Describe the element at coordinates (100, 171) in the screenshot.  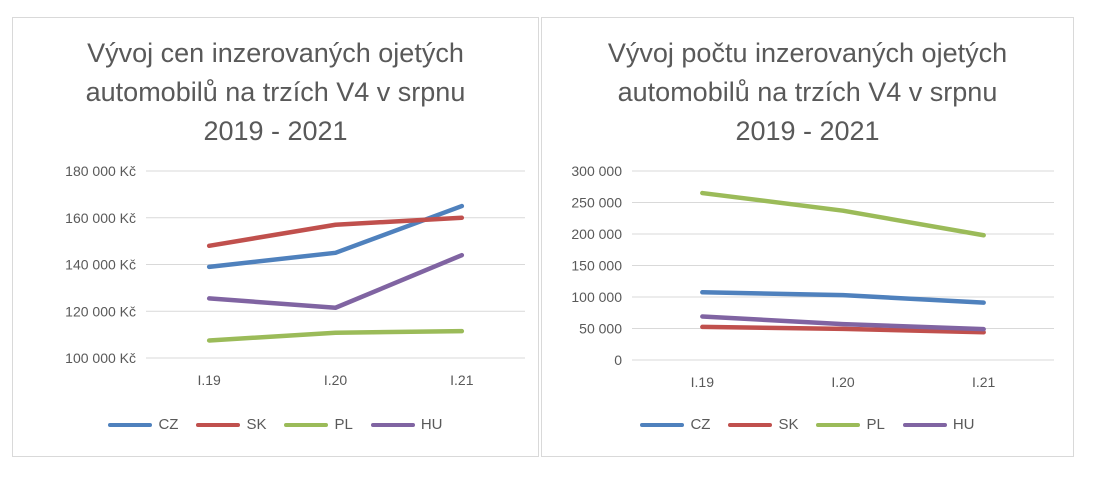
I see `y-tick-label: 180 000 Kč` at that location.